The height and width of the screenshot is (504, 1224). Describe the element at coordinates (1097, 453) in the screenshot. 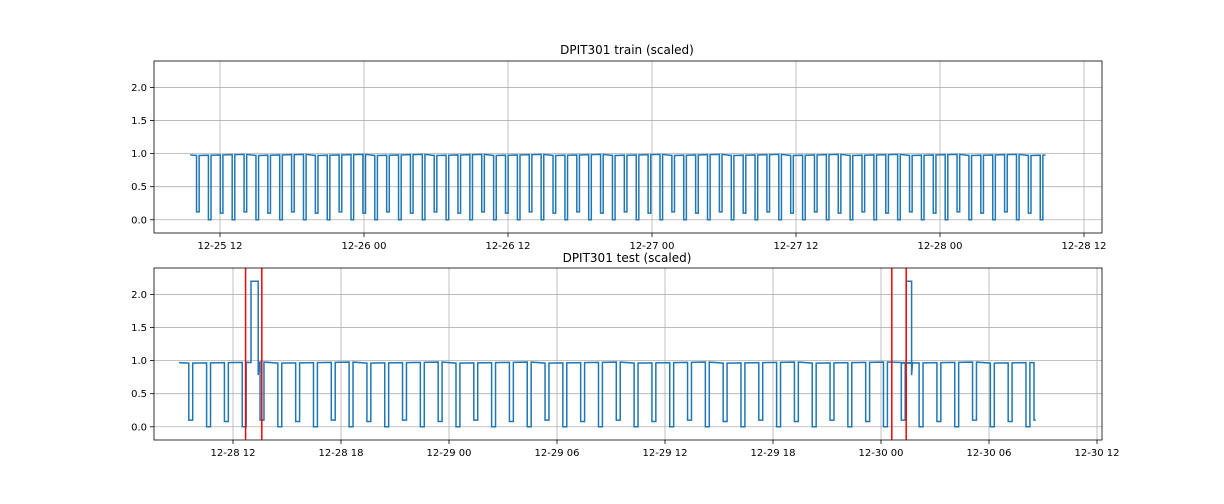

I see `x-tick-label: 12-30 12` at that location.